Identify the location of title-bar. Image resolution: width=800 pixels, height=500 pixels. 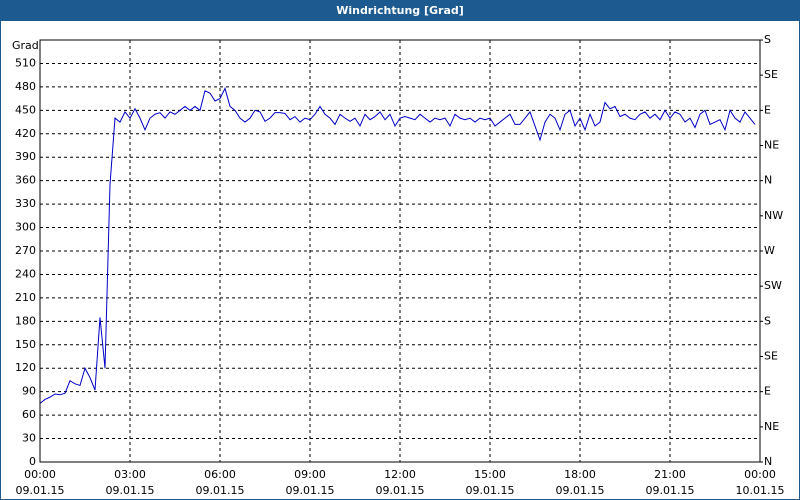
(400, 10).